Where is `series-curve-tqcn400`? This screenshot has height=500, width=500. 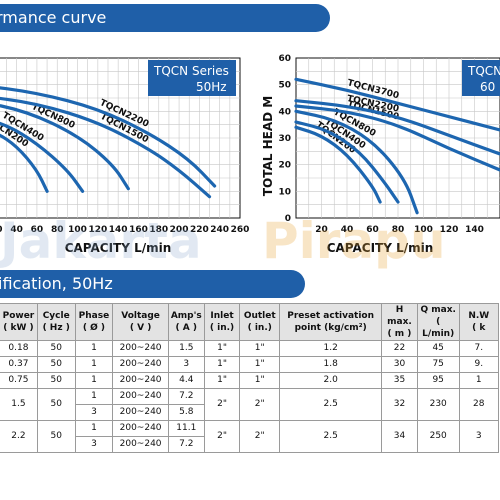 series-curve-tqcn400 is located at coordinates (42, 157).